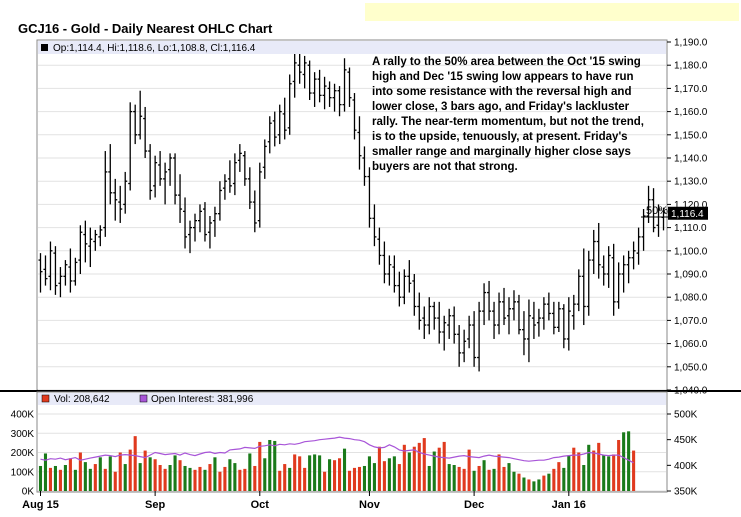  I want to click on price-tick-label: 1,130.0, so click(691, 182).